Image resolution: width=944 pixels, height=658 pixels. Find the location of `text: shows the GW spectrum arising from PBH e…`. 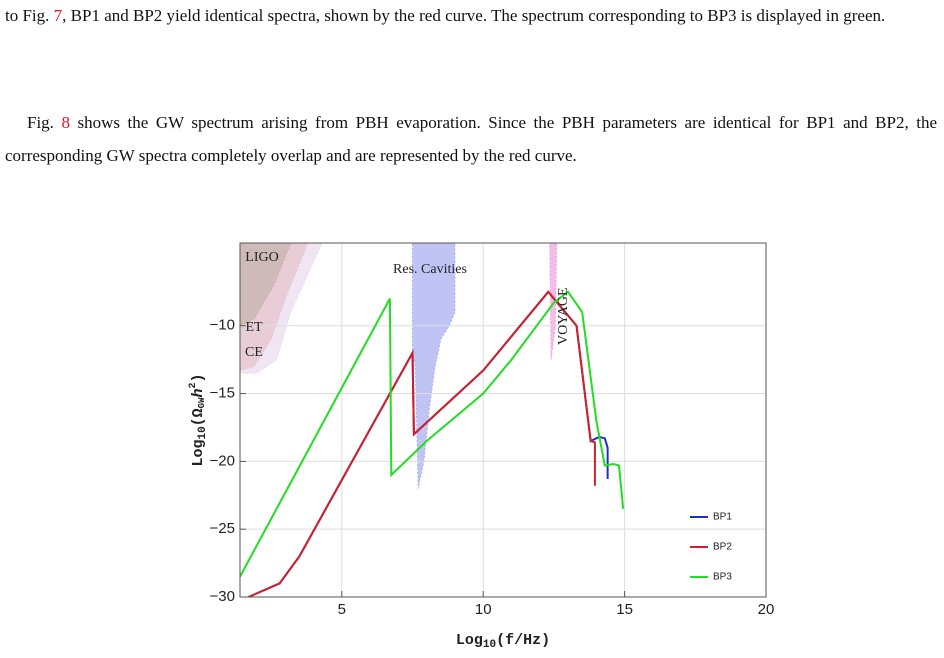

text: shows the GW spectrum arising from PBH e… is located at coordinates (471, 139).